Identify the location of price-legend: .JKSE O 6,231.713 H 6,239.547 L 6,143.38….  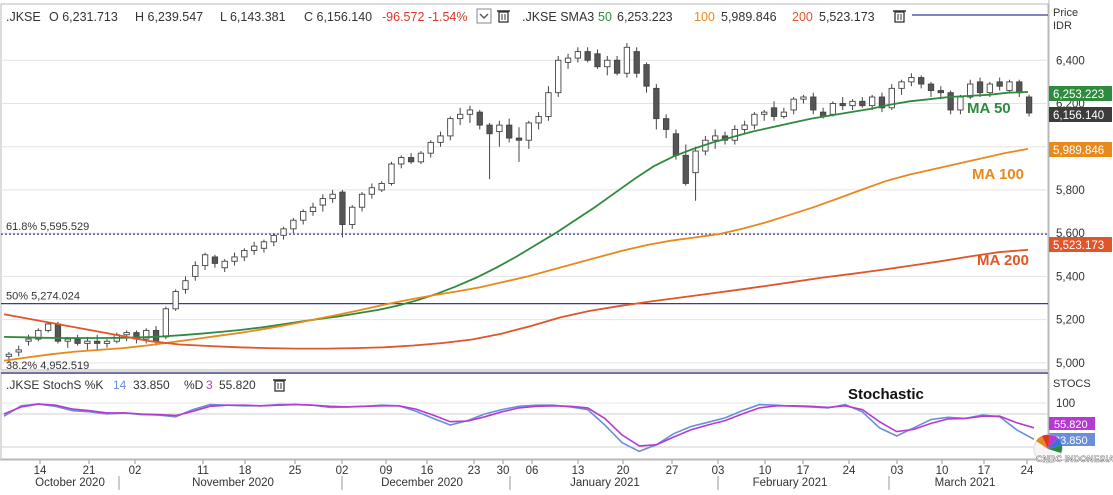
(542, 19).